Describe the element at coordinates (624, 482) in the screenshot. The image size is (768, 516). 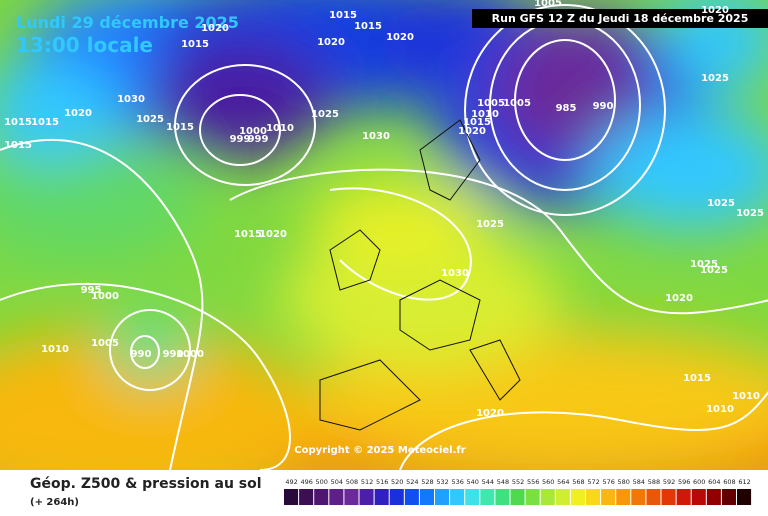
I see `colorbar-label: 580` at that location.